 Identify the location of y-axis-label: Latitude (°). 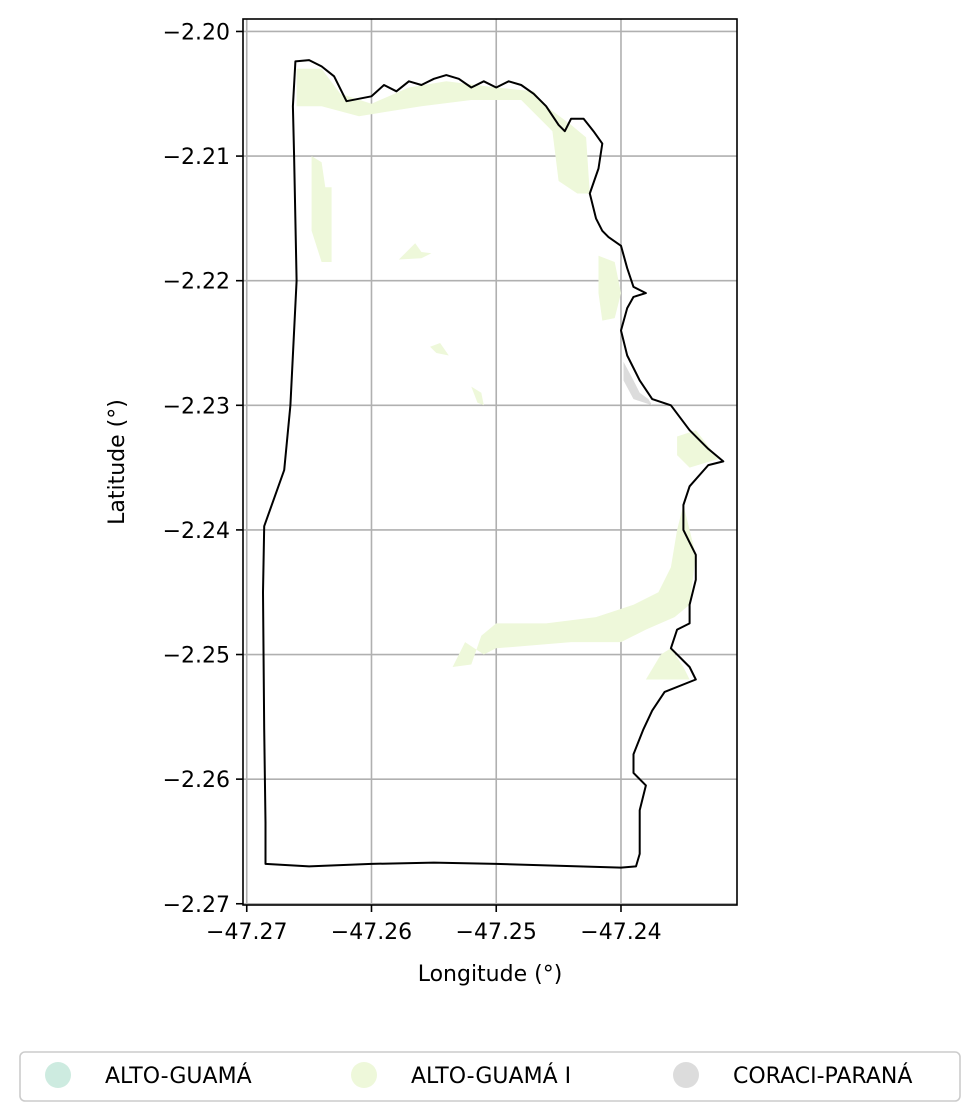
(117, 462).